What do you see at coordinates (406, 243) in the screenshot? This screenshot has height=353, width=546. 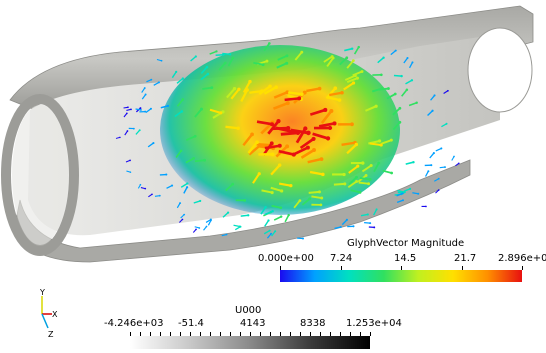 I see `glyph-legend-title: GlyphVector Magnitude` at bounding box center [406, 243].